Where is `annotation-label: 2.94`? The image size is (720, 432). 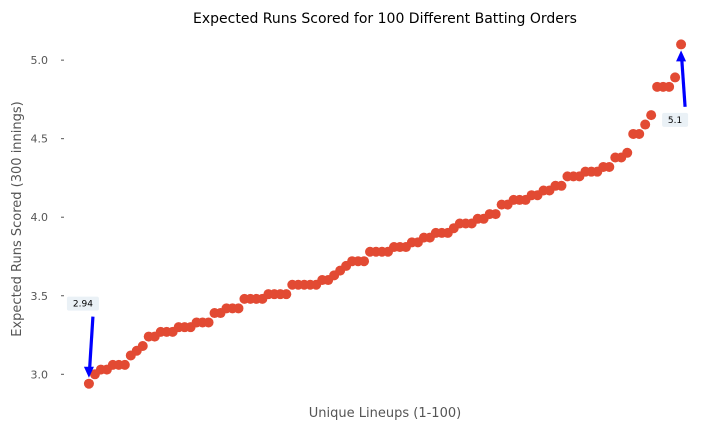 annotation-label: 2.94 is located at coordinates (83, 305).